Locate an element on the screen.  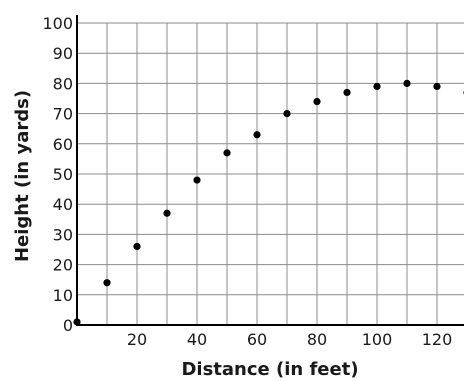
x-tick-label: 120 is located at coordinates (437, 339).